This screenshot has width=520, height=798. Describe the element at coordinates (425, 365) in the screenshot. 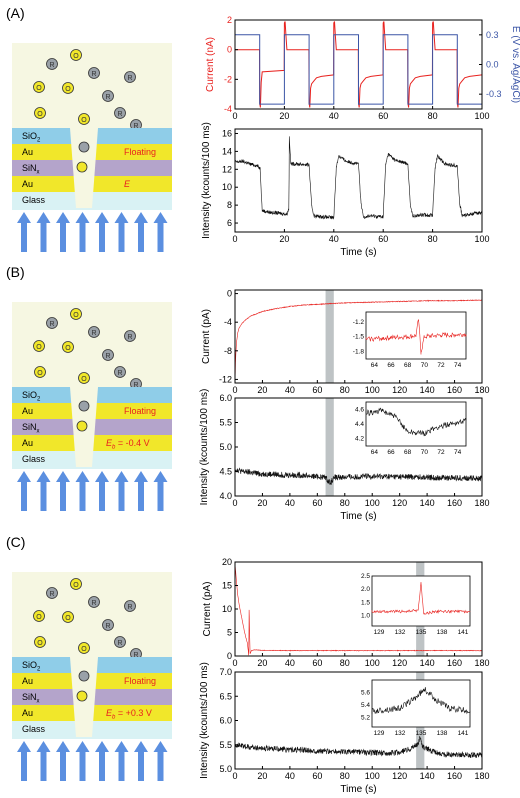

I see `inset-x-tick-label: 70` at that location.